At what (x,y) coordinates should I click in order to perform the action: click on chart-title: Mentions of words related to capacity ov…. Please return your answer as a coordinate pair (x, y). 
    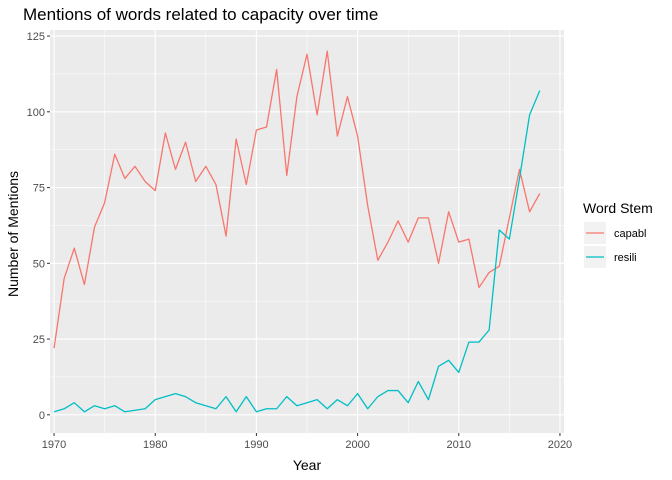
    Looking at the image, I should click on (200, 14).